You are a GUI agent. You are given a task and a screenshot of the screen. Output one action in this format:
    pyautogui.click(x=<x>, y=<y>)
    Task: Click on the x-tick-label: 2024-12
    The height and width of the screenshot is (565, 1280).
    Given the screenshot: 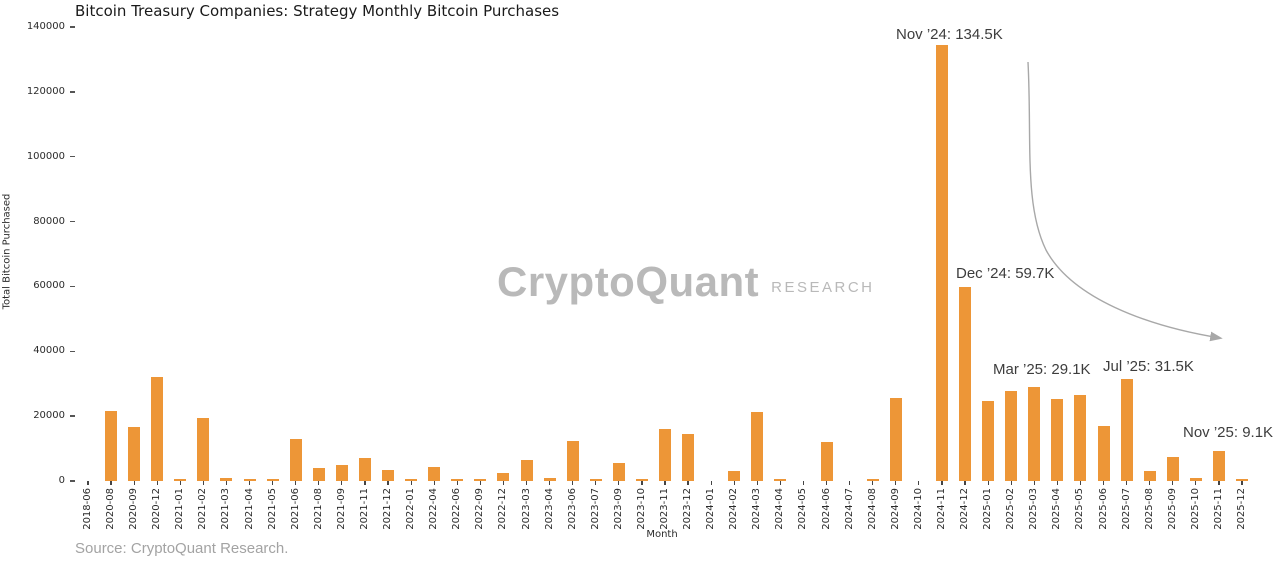 What is the action you would take?
    pyautogui.click(x=965, y=509)
    